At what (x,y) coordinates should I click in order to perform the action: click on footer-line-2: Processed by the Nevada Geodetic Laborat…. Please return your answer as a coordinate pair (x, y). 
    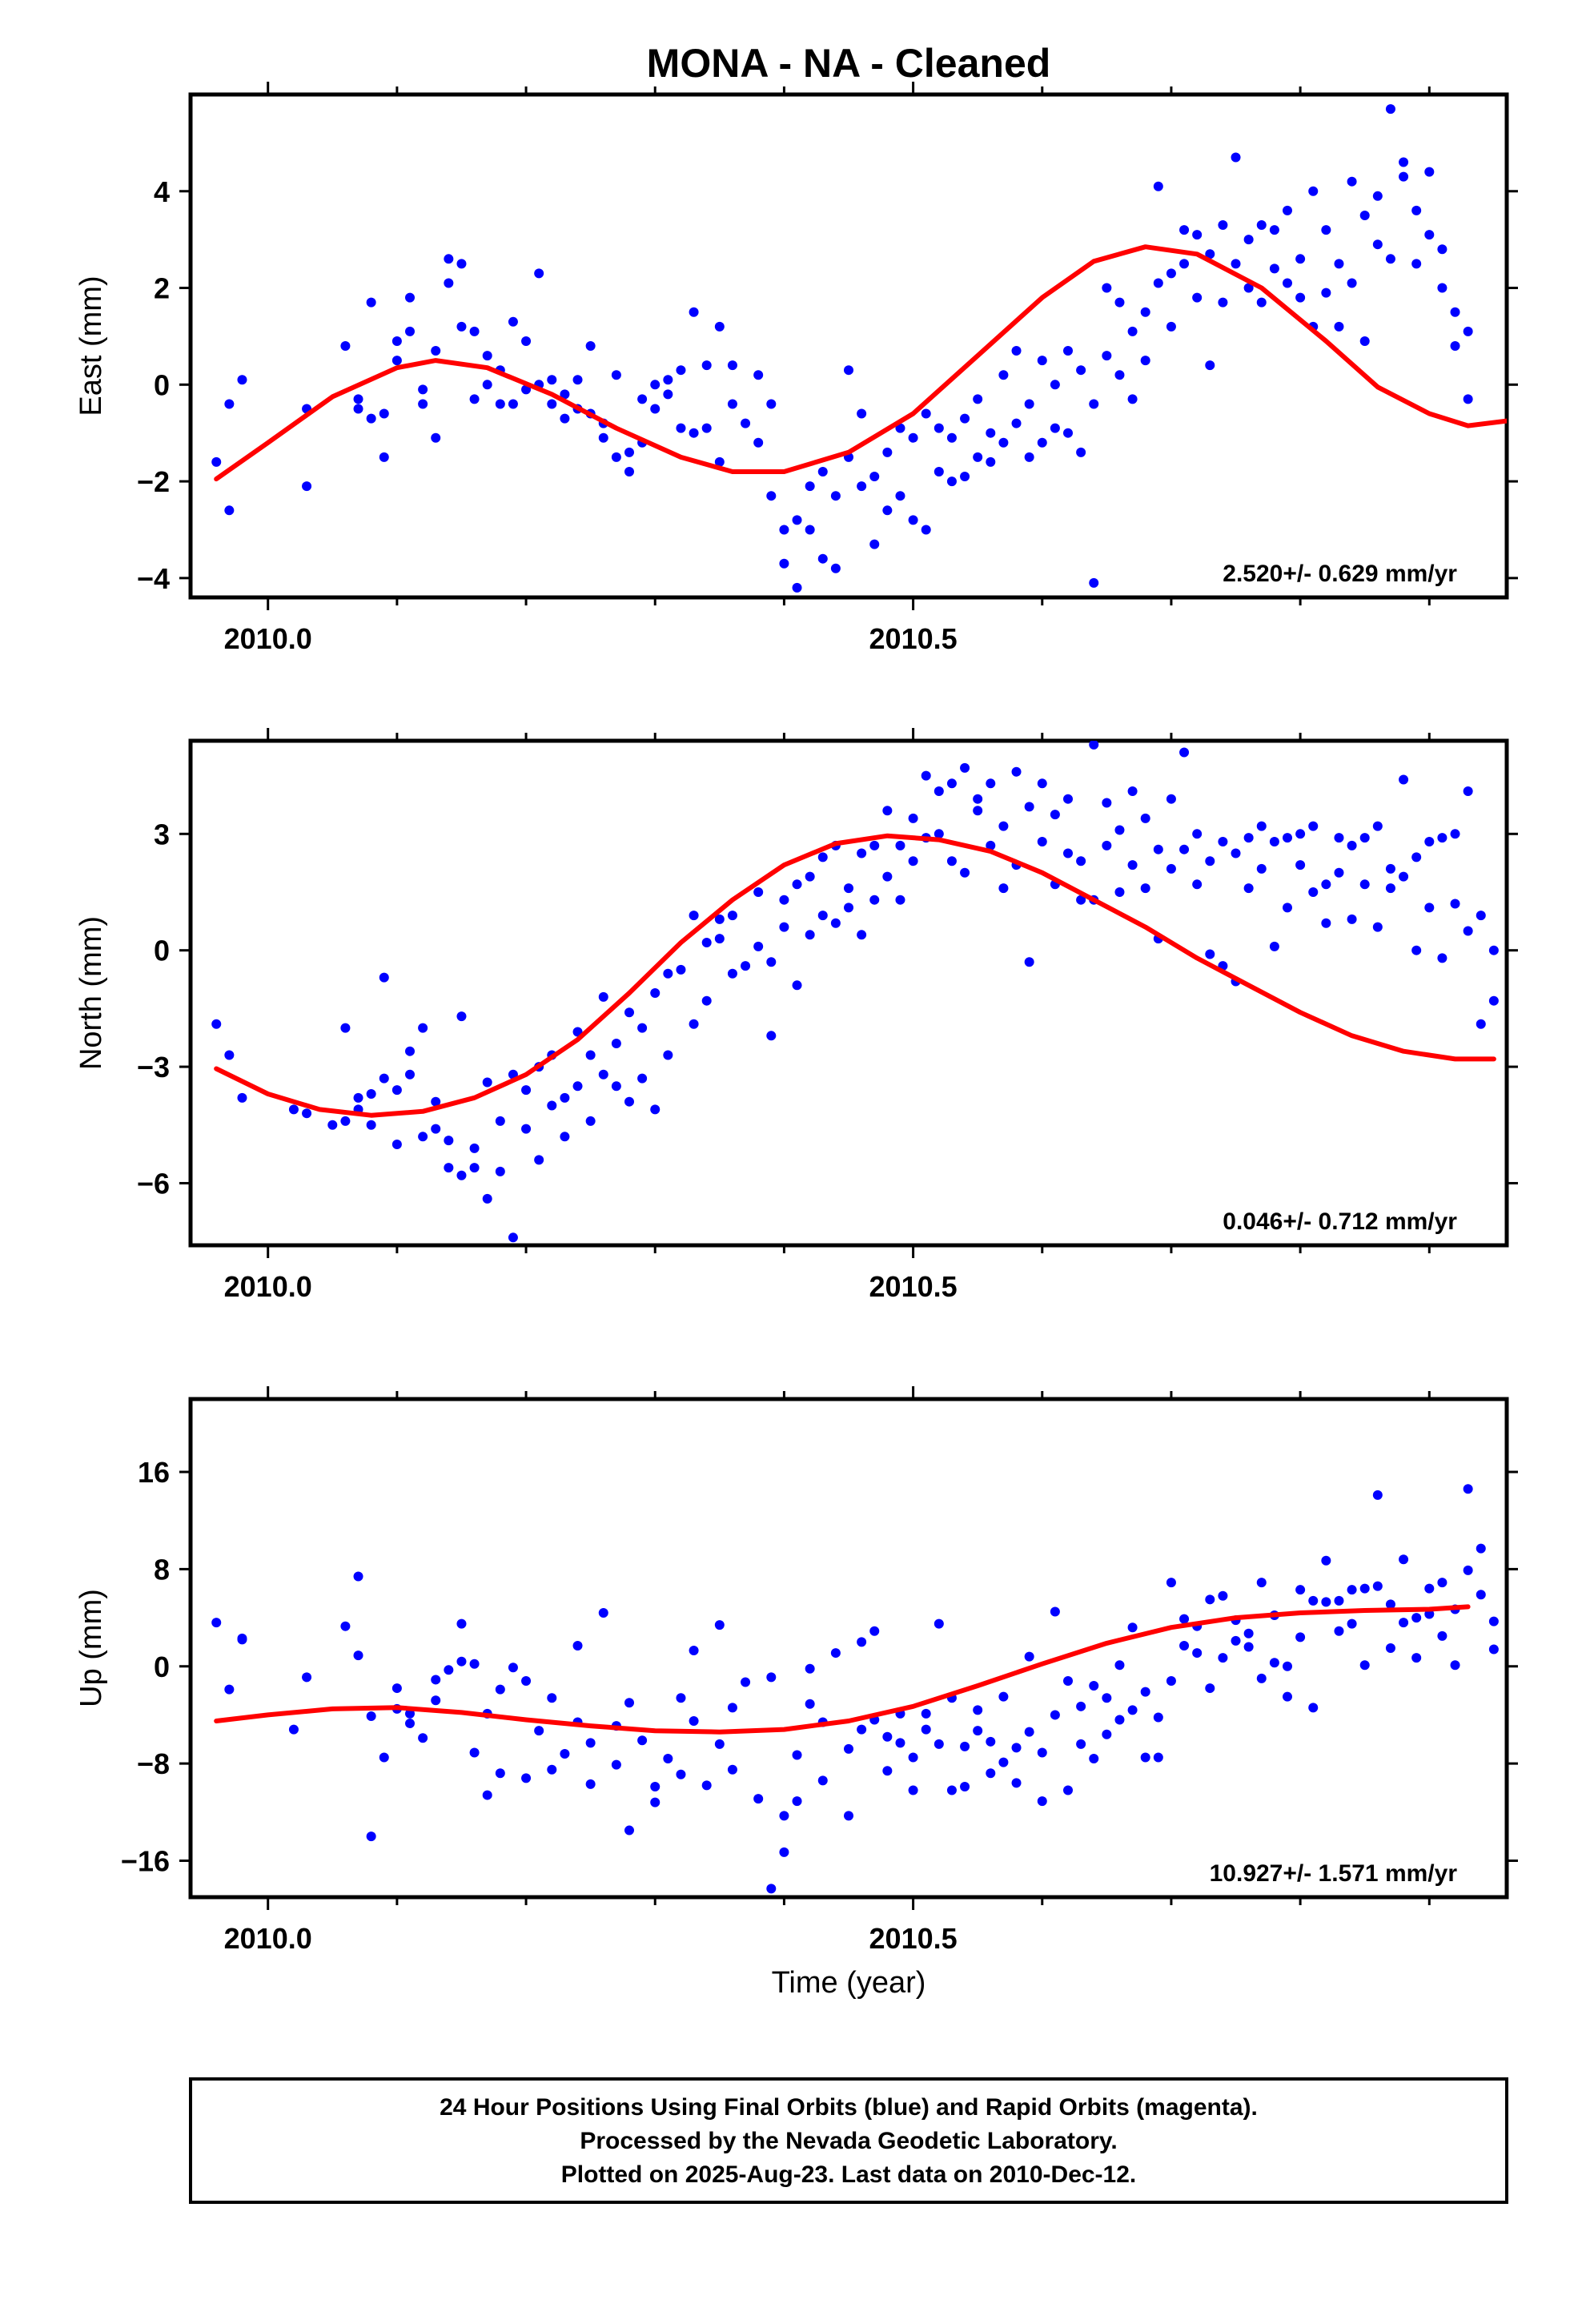
    Looking at the image, I should click on (848, 2141).